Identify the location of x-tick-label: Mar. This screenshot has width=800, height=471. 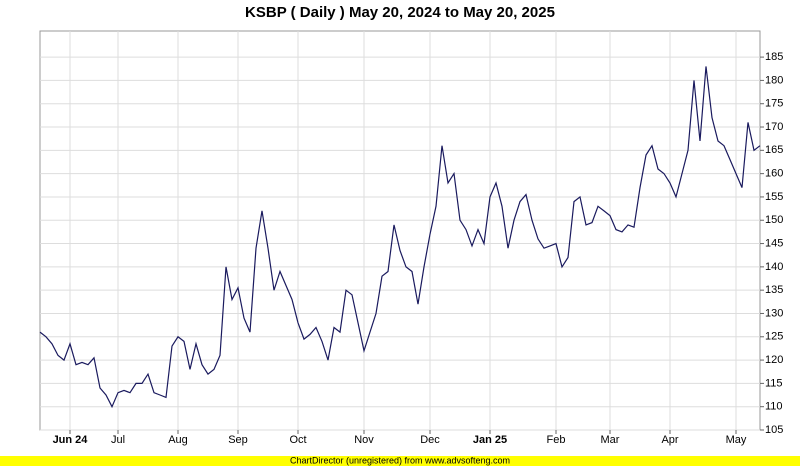
(610, 440).